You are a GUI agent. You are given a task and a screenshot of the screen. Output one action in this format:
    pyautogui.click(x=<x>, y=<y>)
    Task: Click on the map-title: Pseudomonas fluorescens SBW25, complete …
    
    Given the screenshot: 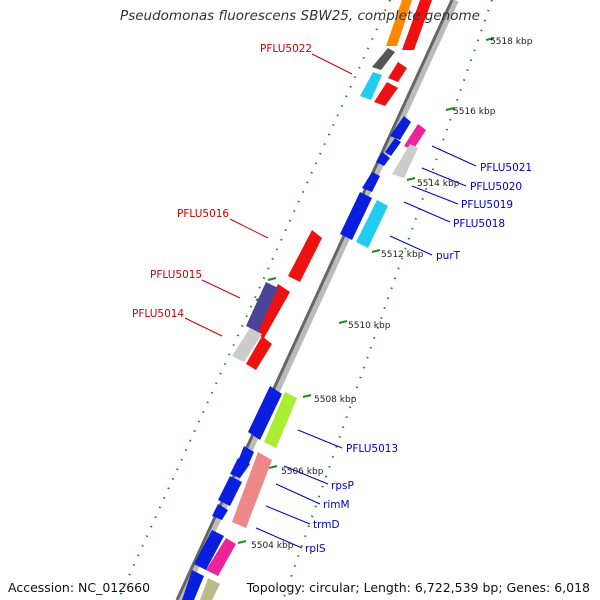 What is the action you would take?
    pyautogui.click(x=300, y=16)
    